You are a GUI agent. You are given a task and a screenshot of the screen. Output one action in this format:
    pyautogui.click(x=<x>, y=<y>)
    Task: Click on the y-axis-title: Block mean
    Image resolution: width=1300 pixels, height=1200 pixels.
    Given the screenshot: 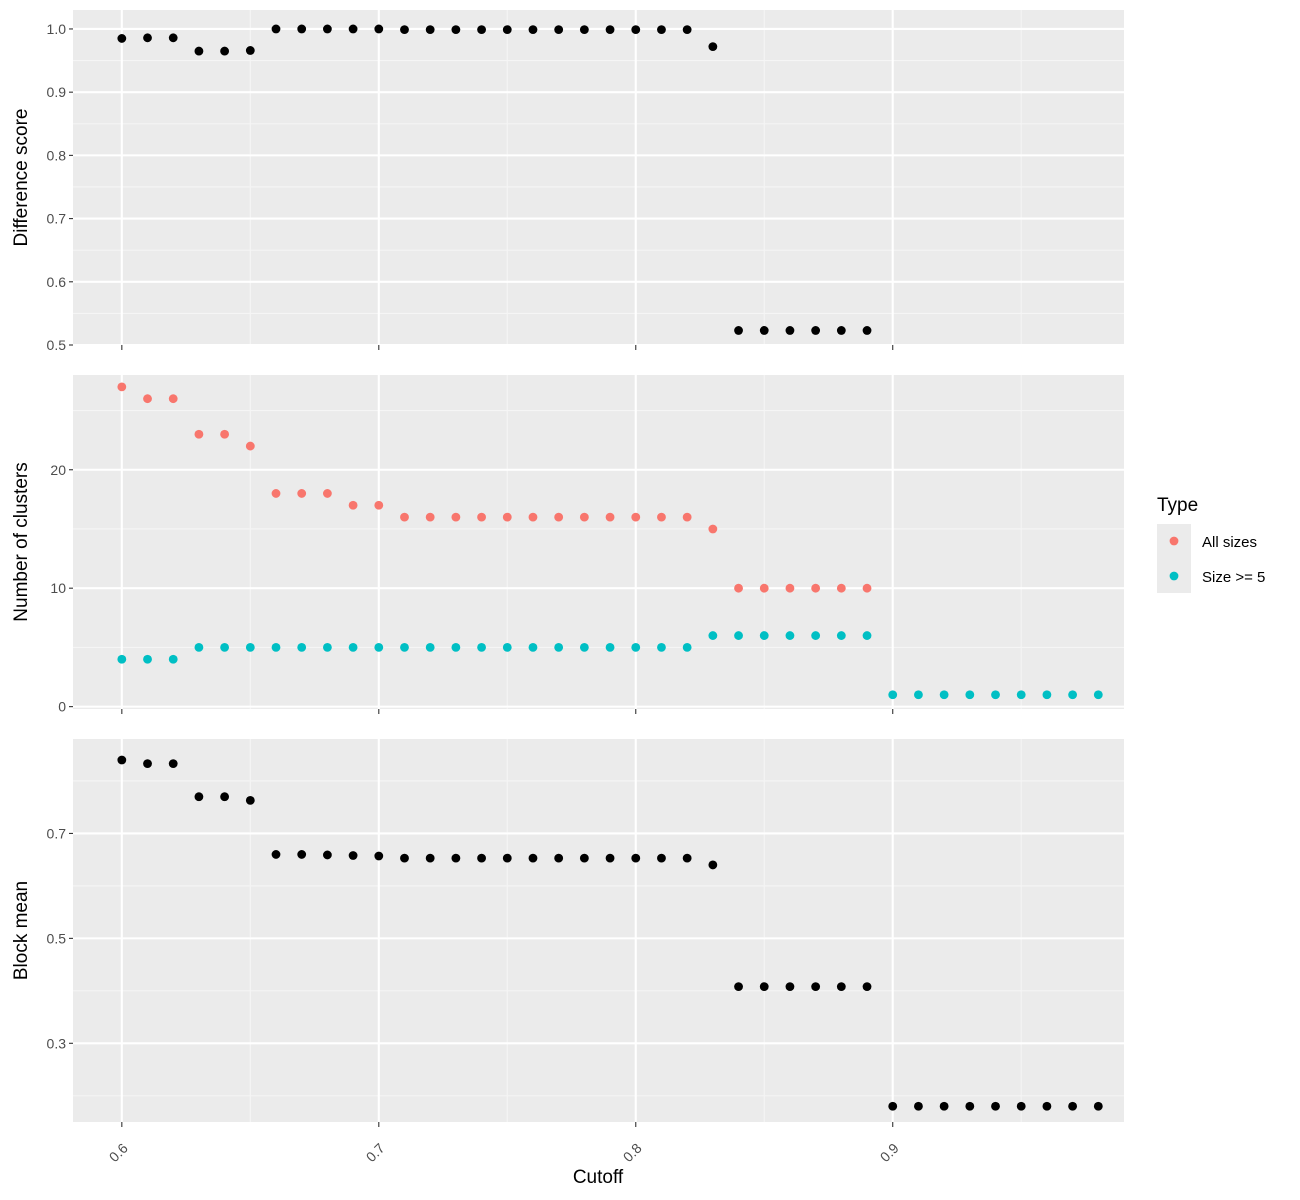 What is the action you would take?
    pyautogui.click(x=21, y=930)
    